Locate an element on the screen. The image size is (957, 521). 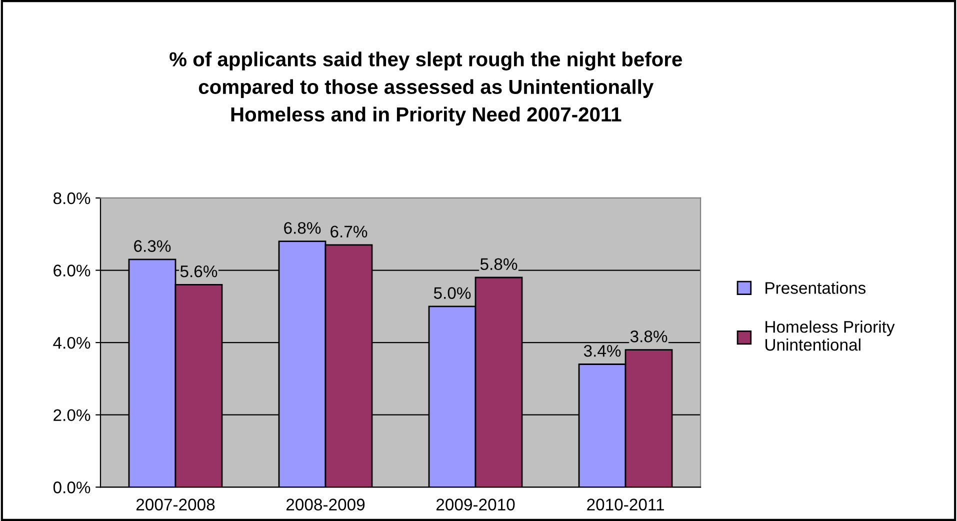
legend-label: Presentations is located at coordinates (816, 288).